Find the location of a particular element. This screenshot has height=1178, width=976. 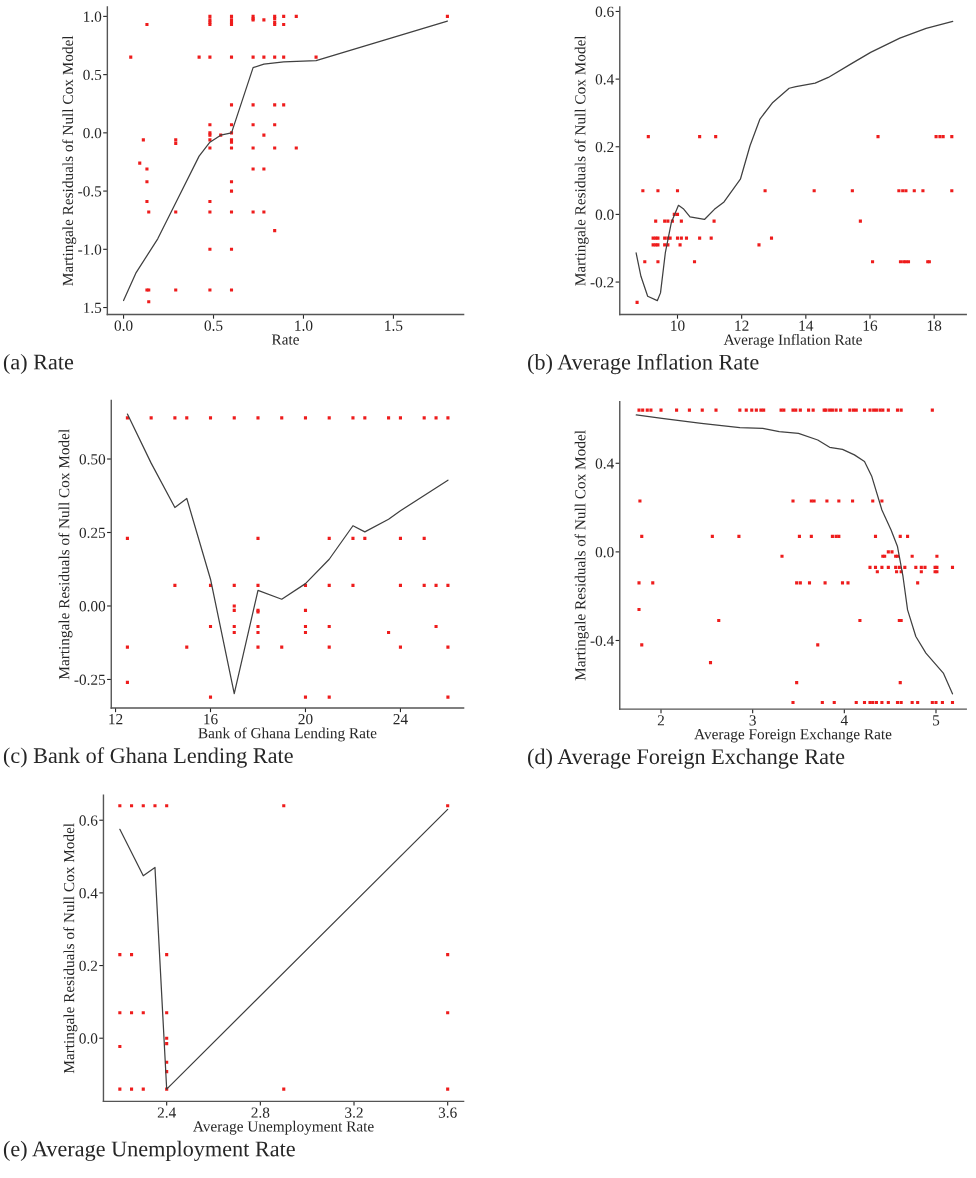

y-tick-label: 1.0 is located at coordinates (93, 16).